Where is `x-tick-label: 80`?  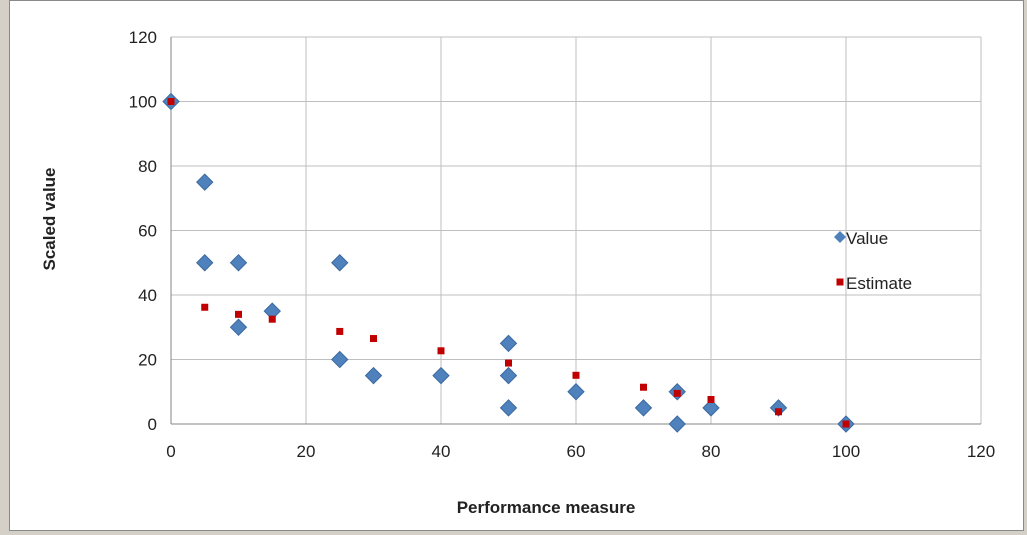 x-tick-label: 80 is located at coordinates (711, 451).